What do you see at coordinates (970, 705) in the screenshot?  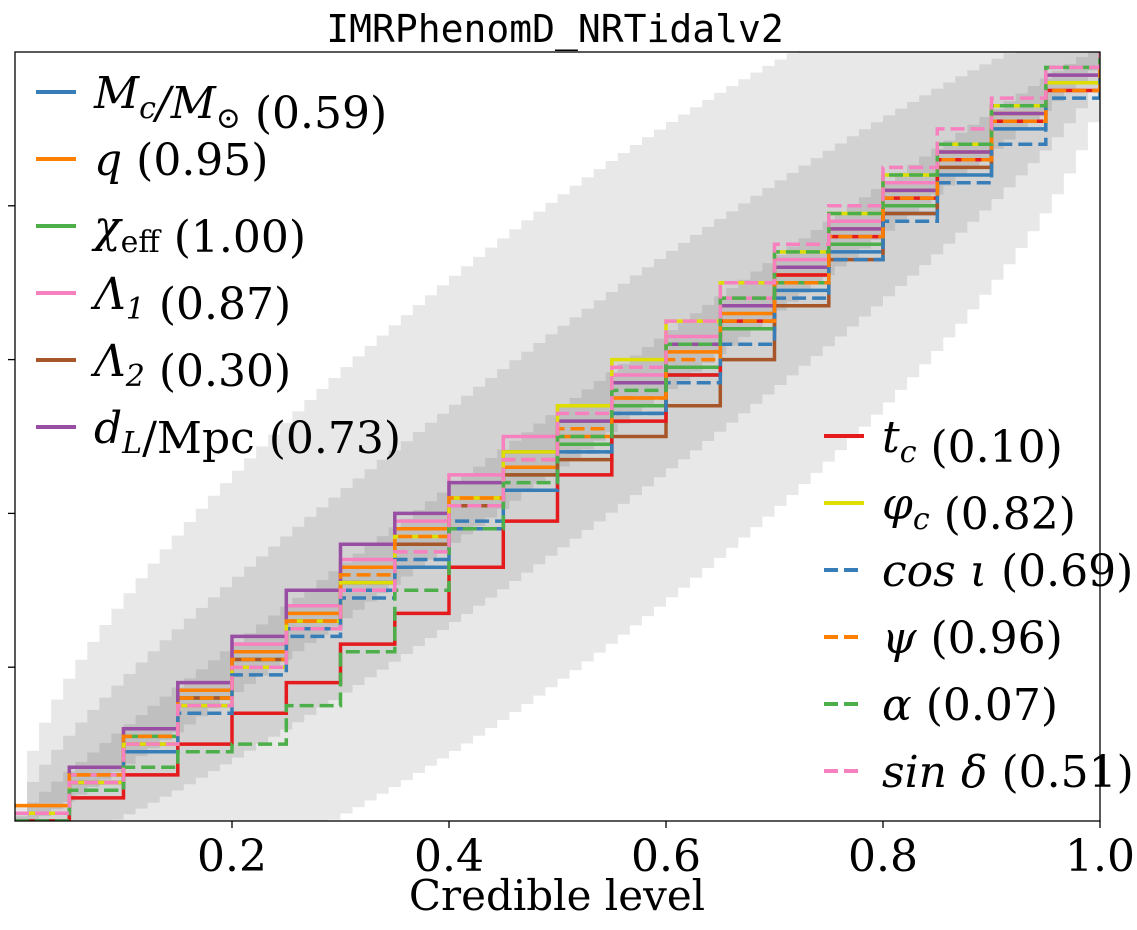 I see `legend-entry-label: α (0.07)` at bounding box center [970, 705].